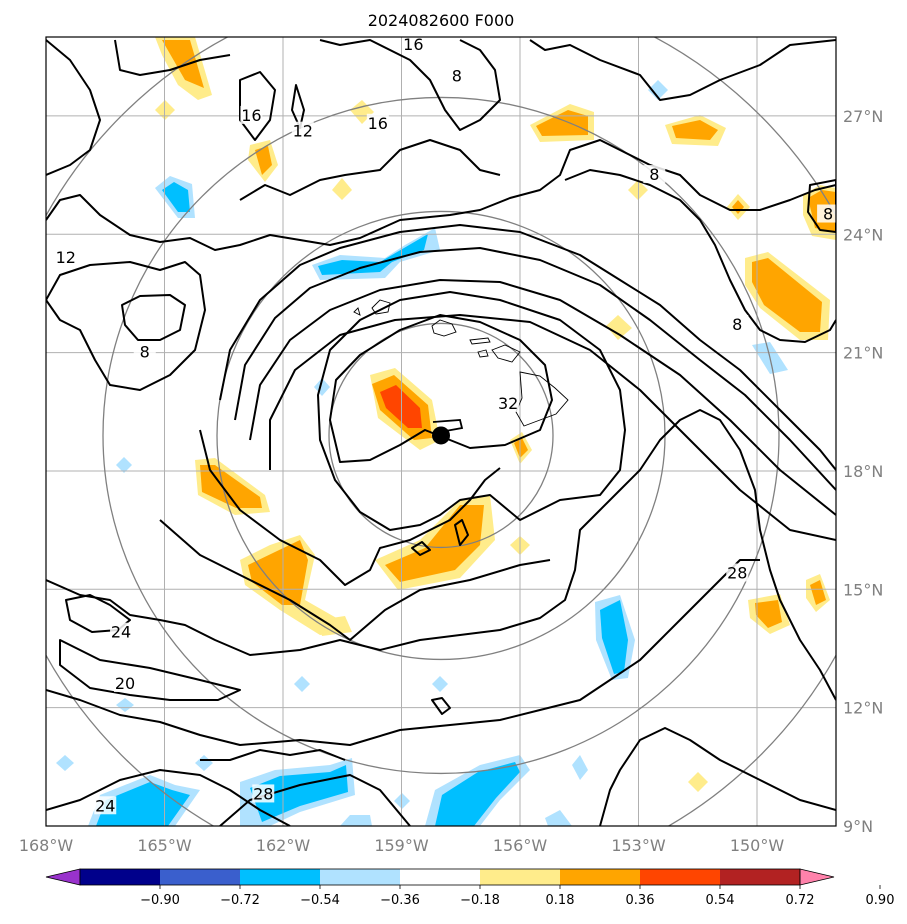  I want to click on contour-8-west, so click(126, 326).